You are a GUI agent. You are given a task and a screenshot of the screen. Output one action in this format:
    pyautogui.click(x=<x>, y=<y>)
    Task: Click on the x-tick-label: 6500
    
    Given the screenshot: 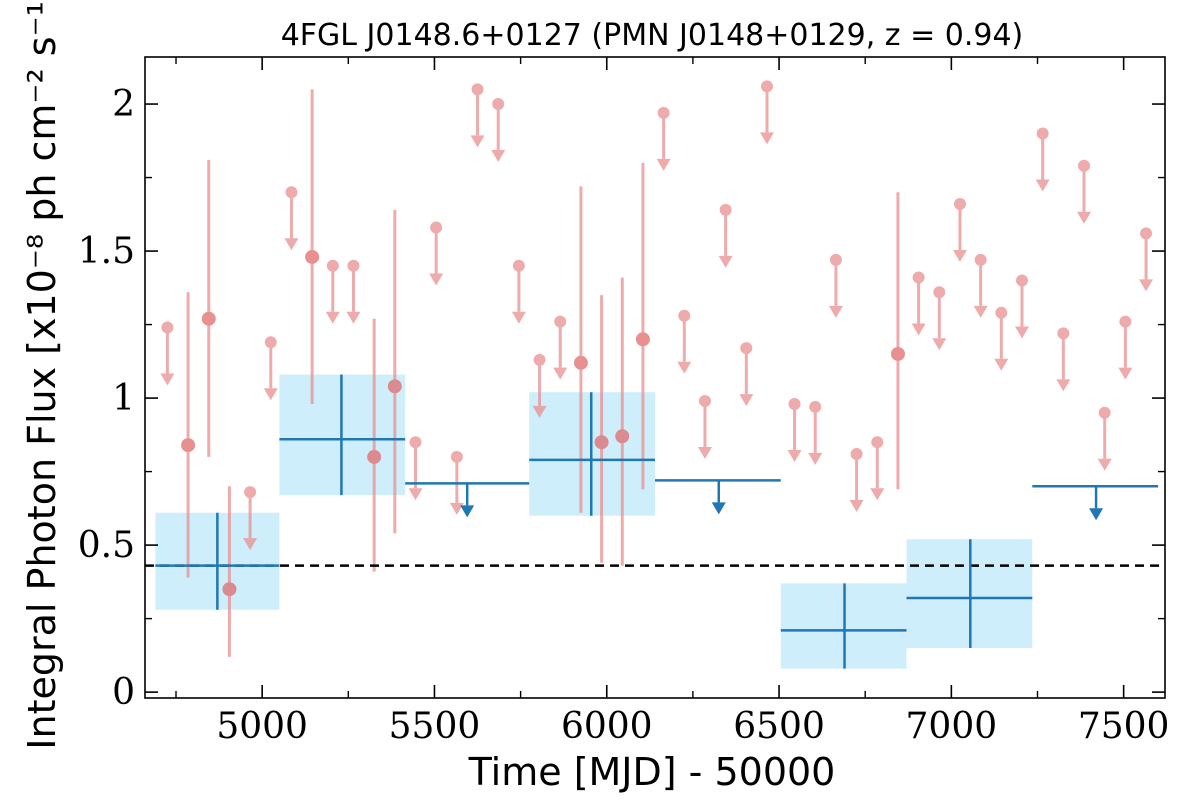 What is the action you would take?
    pyautogui.click(x=779, y=726)
    